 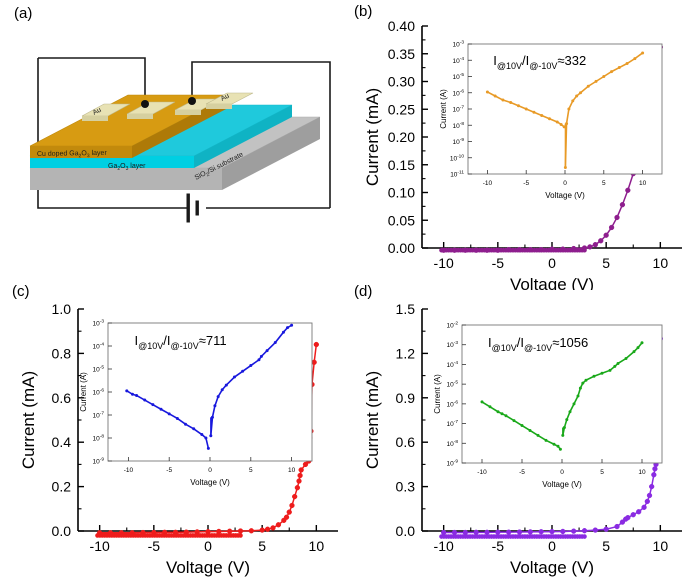 What do you see at coordinates (459, 76) in the screenshot?
I see `inset-y-tick-label: 10⁻⁵` at bounding box center [459, 76].